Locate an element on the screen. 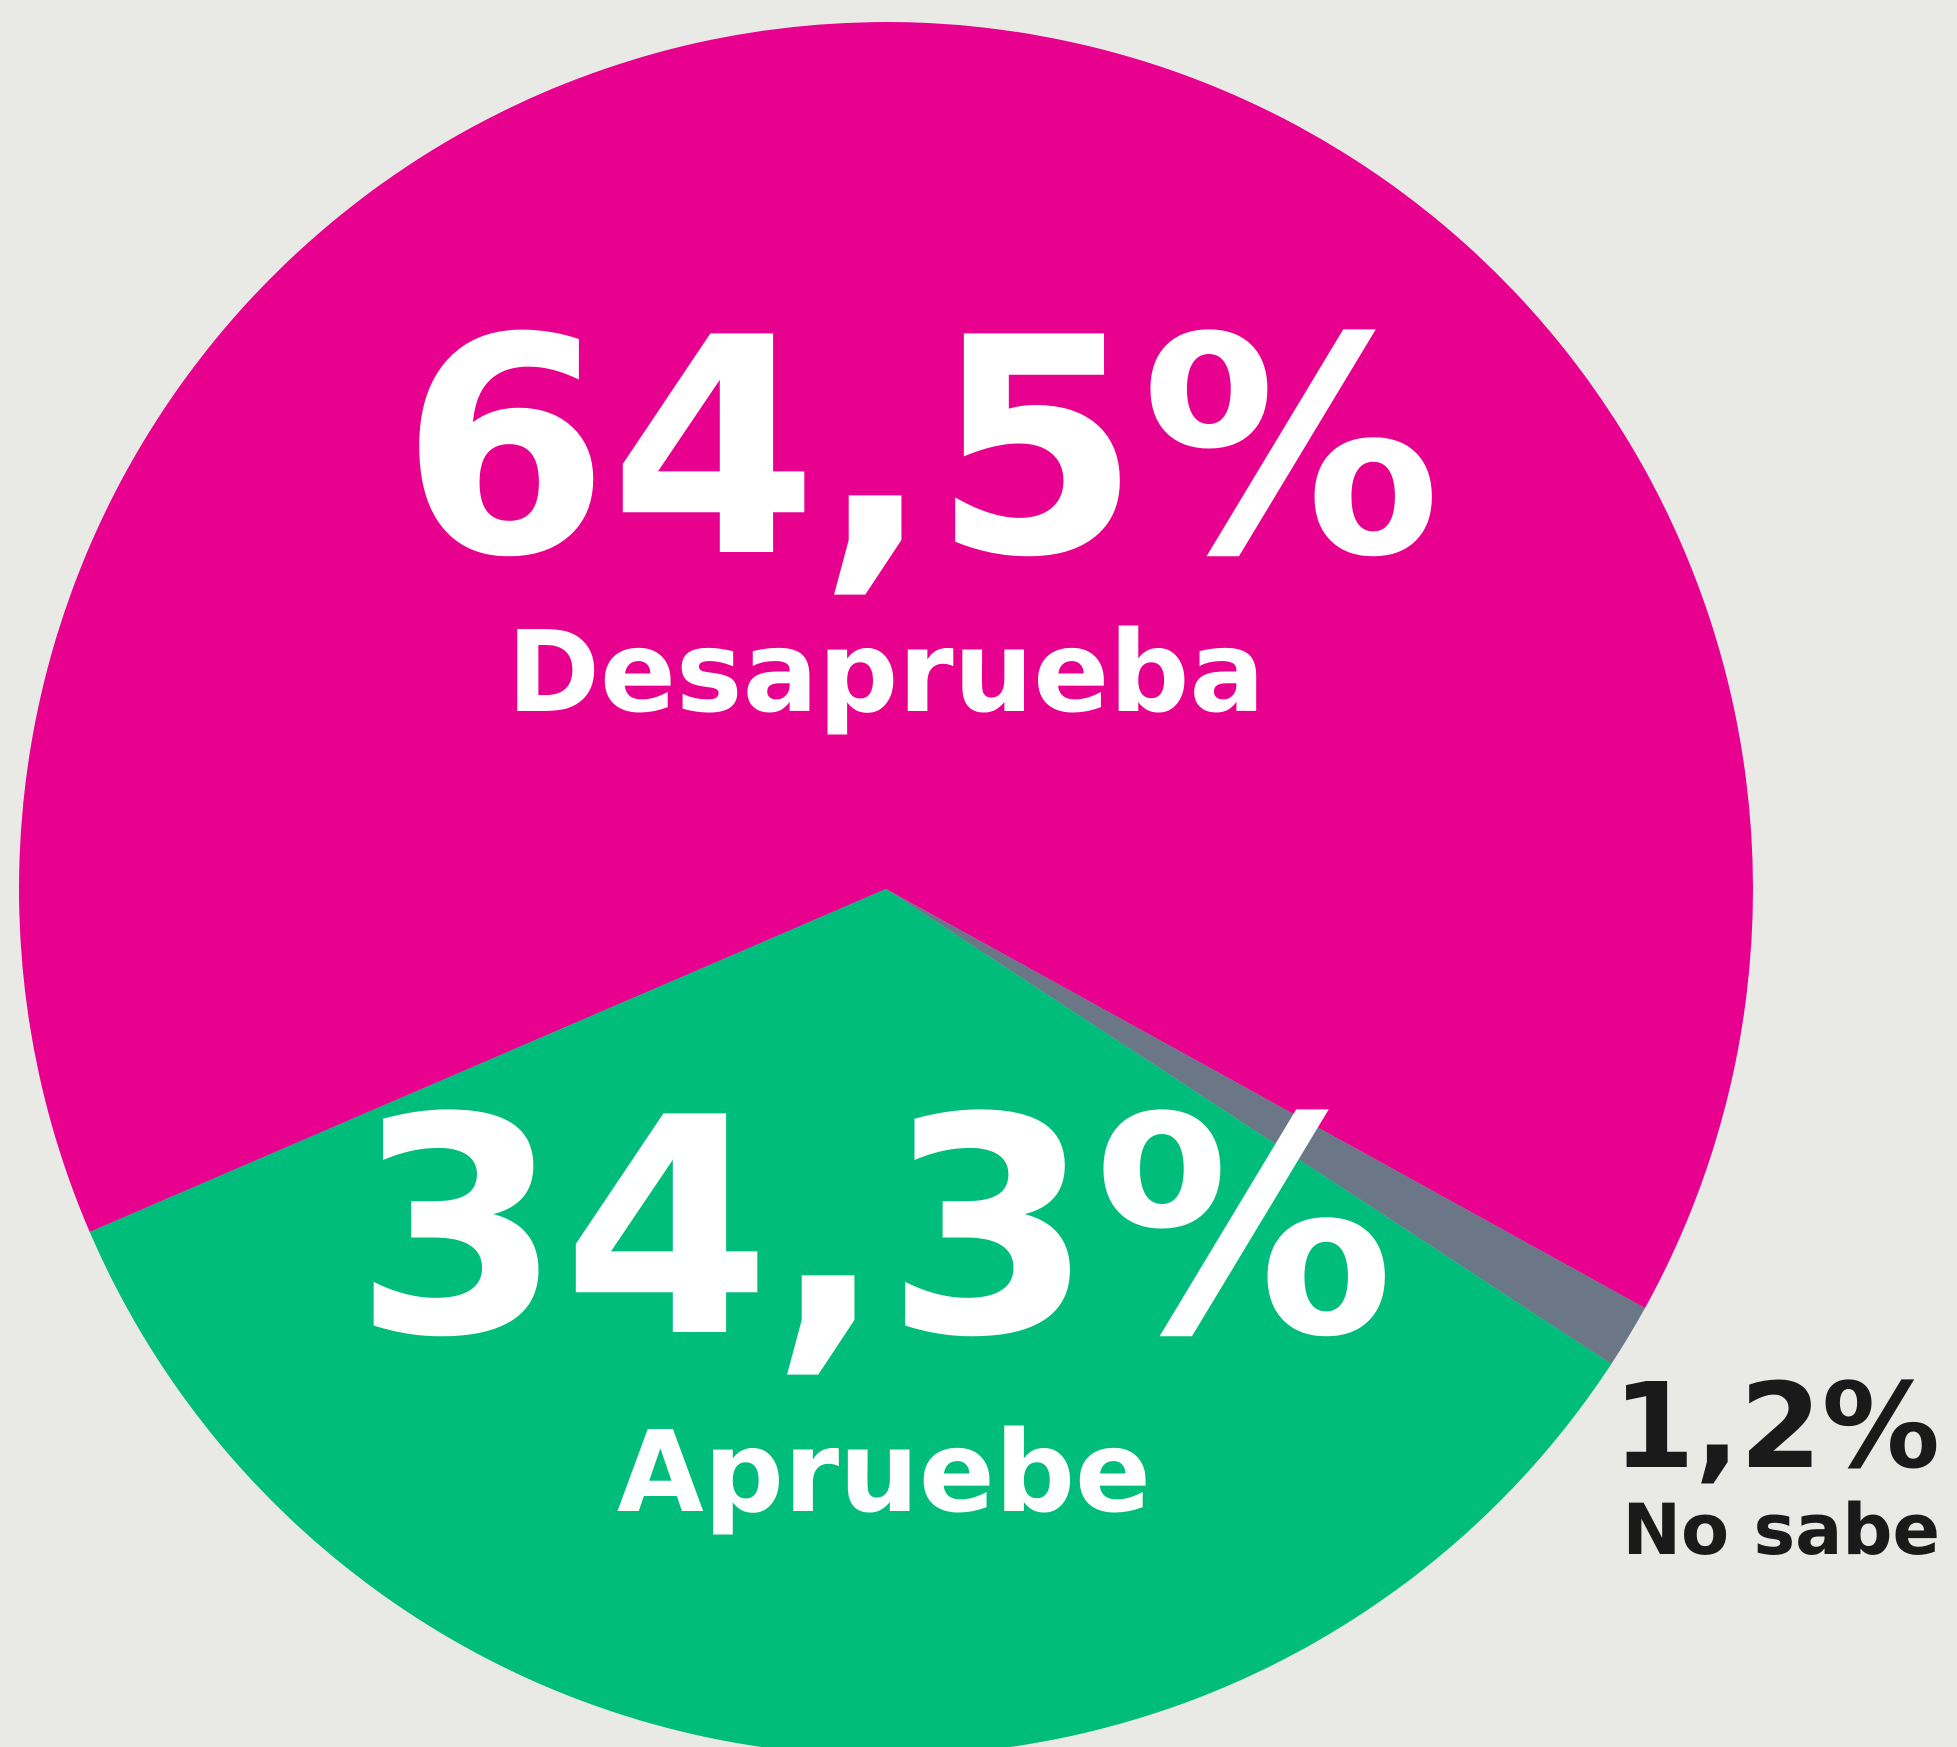 This screenshot has height=1747, width=1957. value-label: 34,3% is located at coordinates (874, 1228).